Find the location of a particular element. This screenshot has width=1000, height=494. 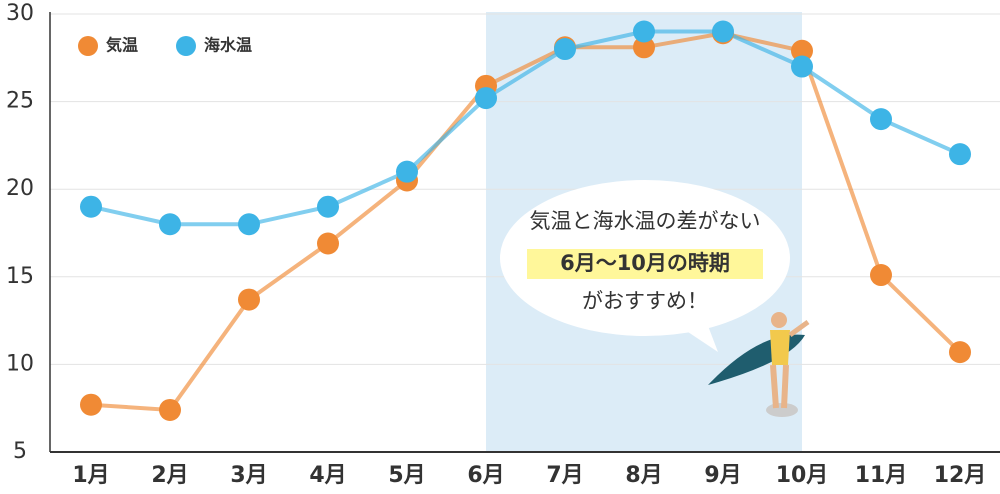

x-tick-label: 3月 is located at coordinates (248, 475).